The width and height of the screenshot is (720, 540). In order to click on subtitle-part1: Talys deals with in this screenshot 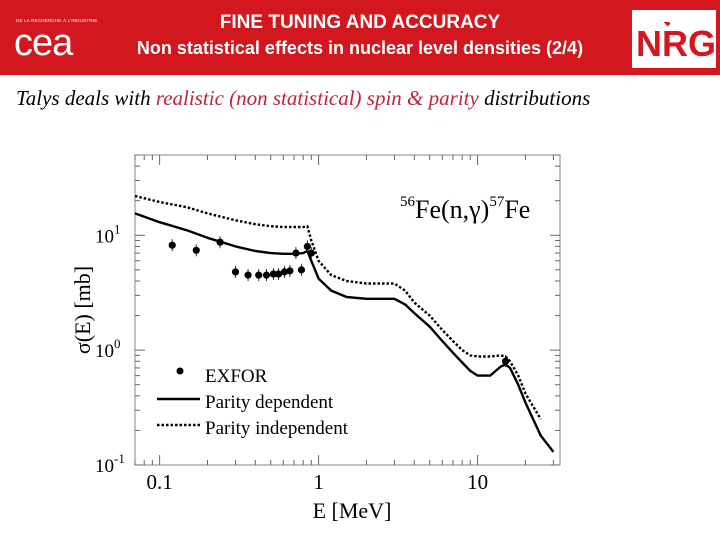, I will do `click(86, 98)`.